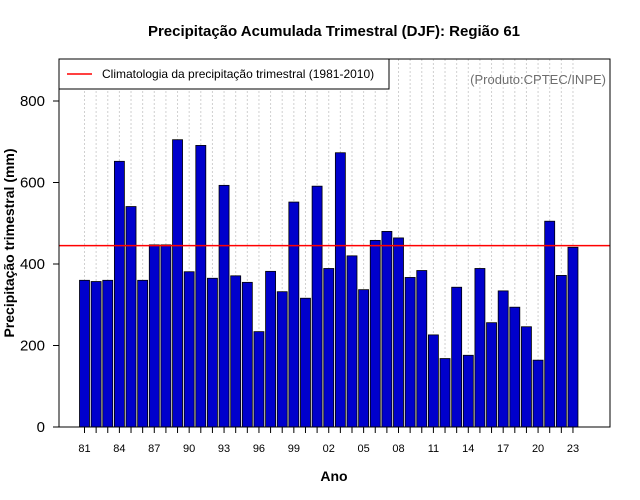 This screenshot has height=500, width=640. What do you see at coordinates (457, 357) in the screenshot?
I see `bar-2013` at bounding box center [457, 357].